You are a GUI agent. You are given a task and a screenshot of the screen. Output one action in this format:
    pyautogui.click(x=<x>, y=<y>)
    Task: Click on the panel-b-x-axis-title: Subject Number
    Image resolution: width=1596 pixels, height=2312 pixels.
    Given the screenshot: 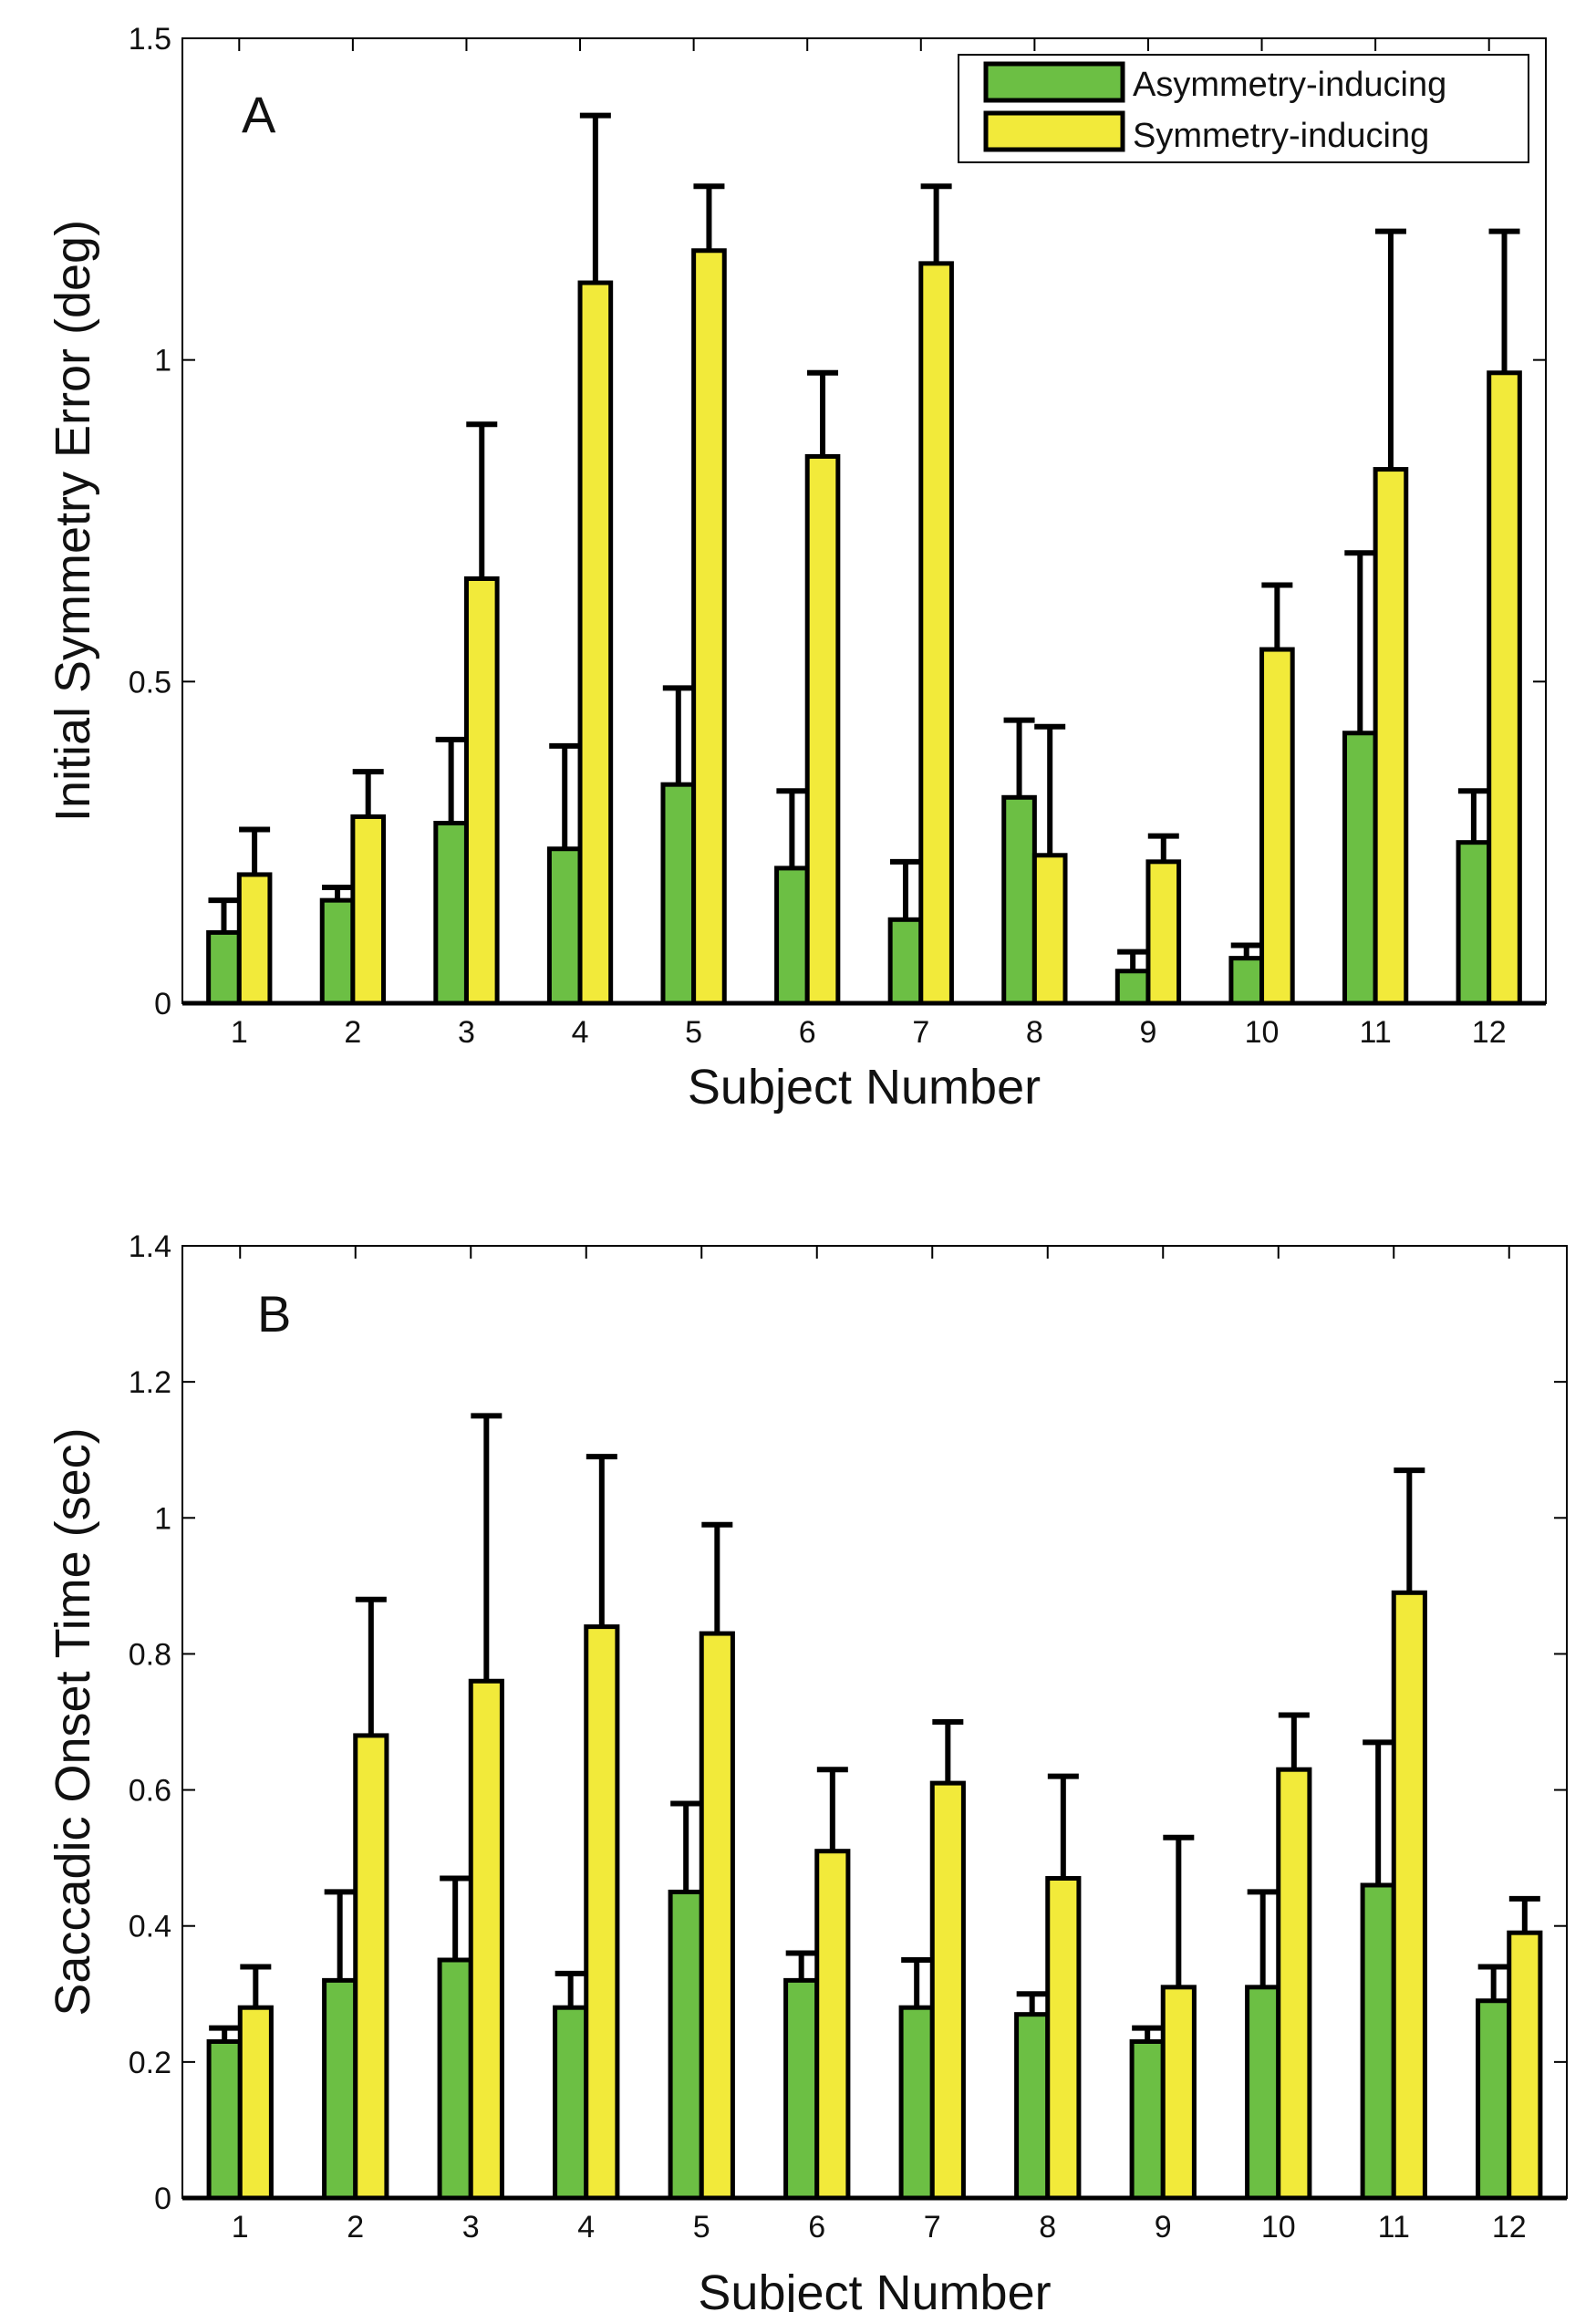 What is the action you would take?
    pyautogui.click(x=874, y=2288)
    